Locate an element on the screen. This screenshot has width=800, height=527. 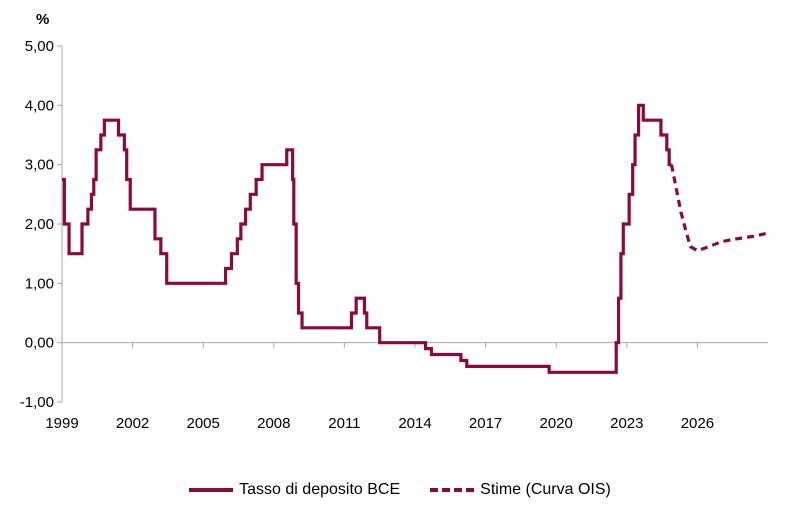
x-tick-label: 2011 is located at coordinates (344, 423).